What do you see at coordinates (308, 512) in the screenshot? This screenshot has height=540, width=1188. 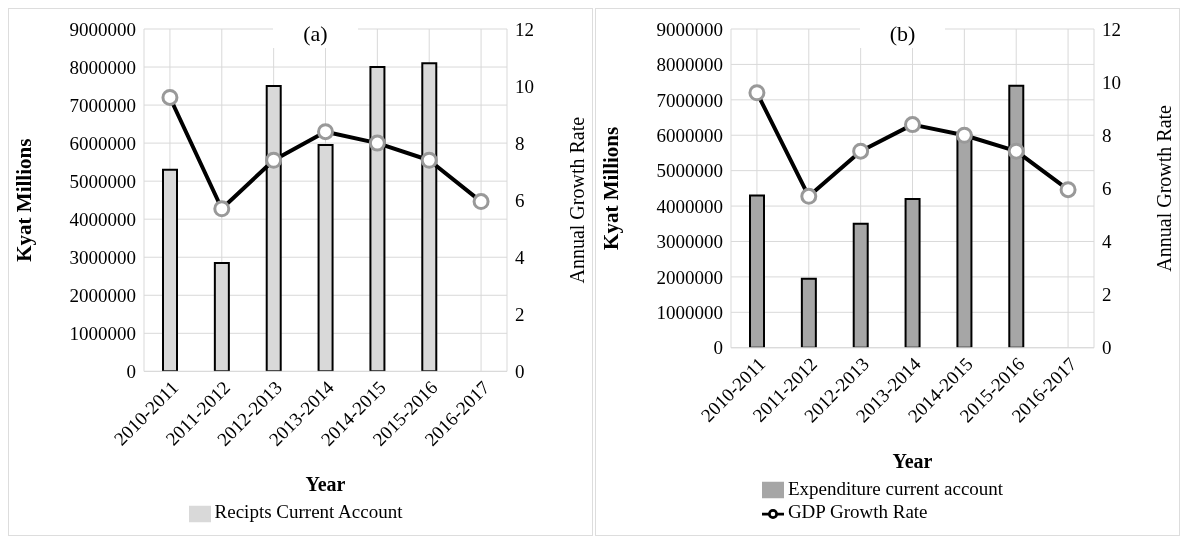 I see `legend-label: Recipts Current Account` at bounding box center [308, 512].